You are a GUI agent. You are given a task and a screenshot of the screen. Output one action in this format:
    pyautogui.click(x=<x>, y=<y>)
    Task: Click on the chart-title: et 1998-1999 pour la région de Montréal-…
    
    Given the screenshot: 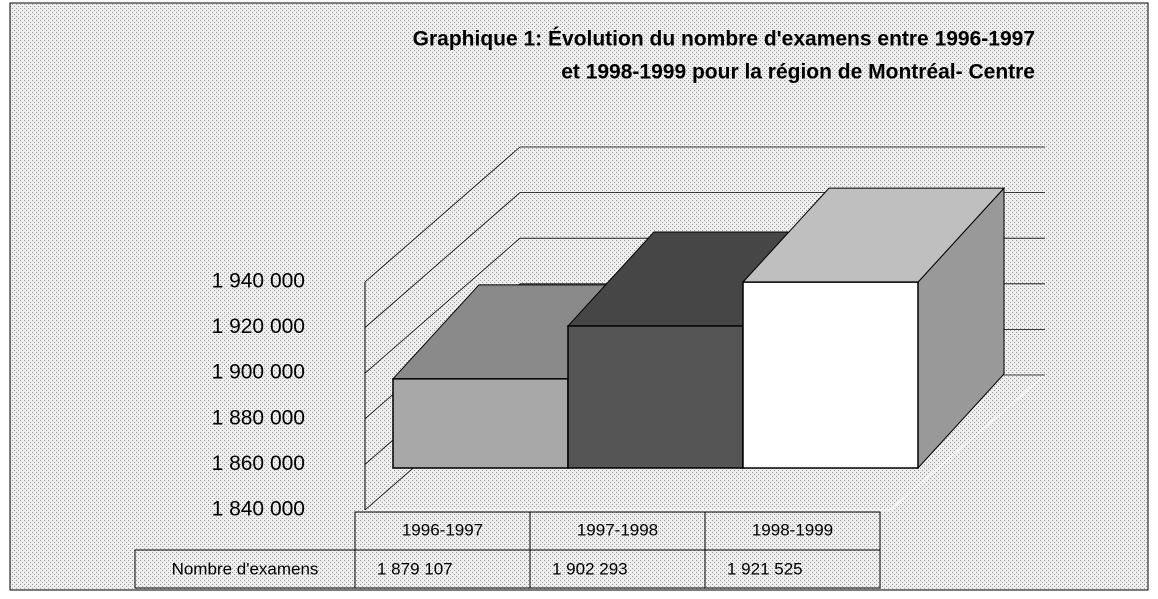 What is the action you would take?
    pyautogui.click(x=798, y=72)
    